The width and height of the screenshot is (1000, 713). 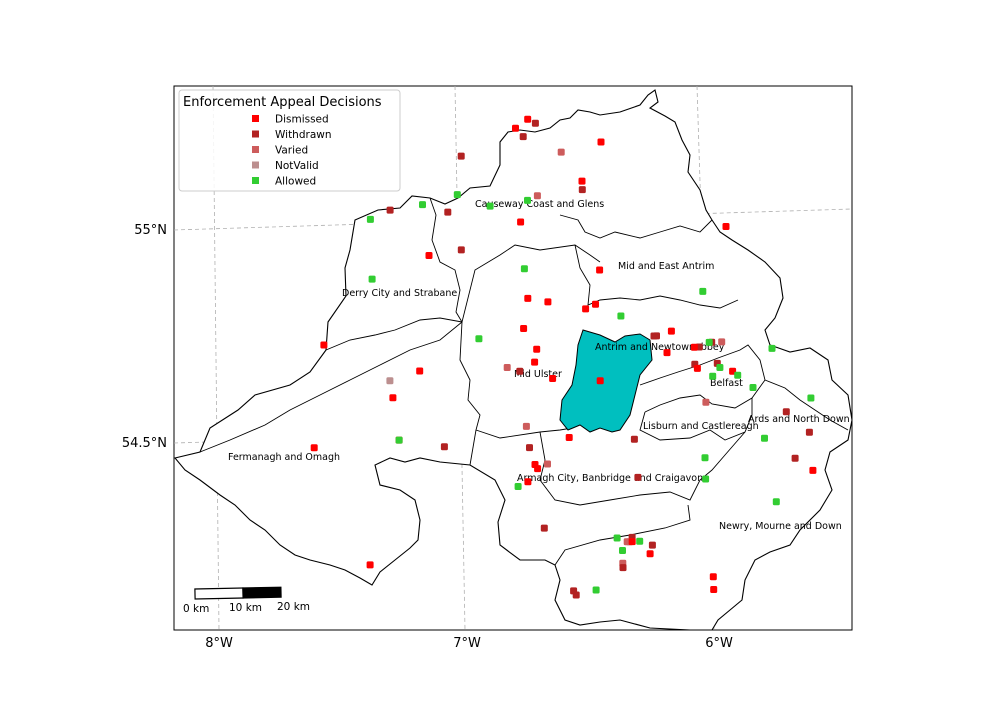 What do you see at coordinates (255, 118) in the screenshot?
I see `legend-marker-dismissed` at bounding box center [255, 118].